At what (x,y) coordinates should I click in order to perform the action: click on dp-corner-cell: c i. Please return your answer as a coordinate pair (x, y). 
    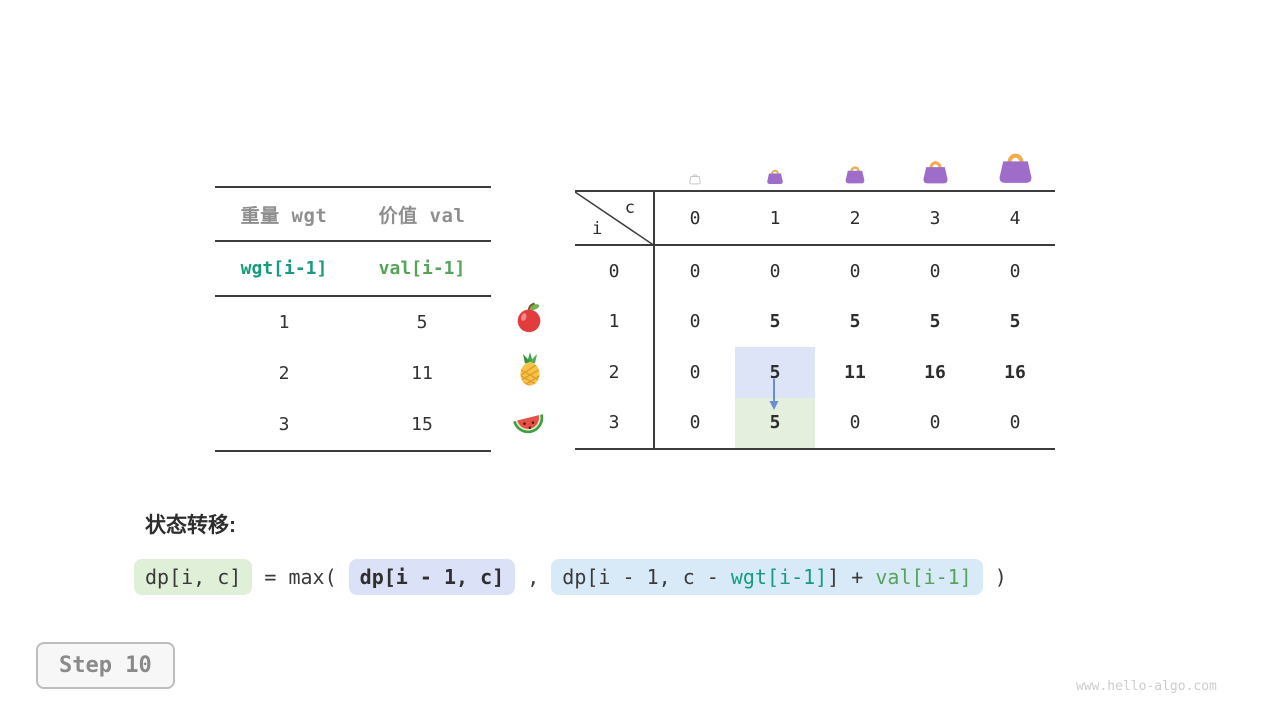
    Looking at the image, I should click on (615, 219).